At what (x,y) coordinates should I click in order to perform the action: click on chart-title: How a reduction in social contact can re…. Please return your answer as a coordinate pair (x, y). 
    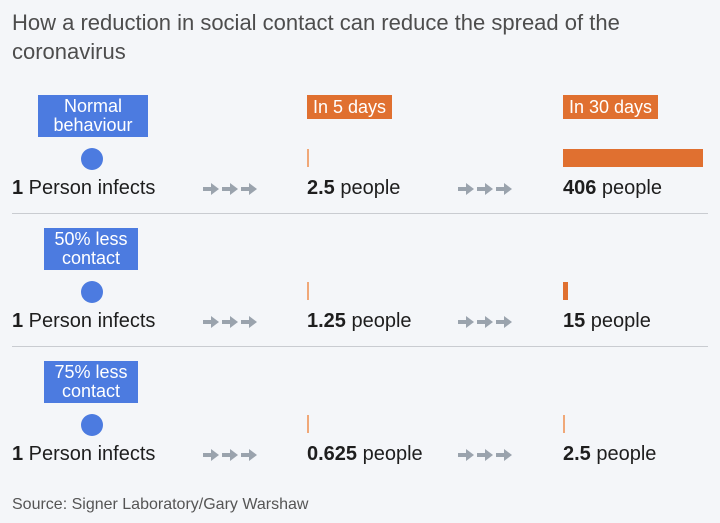
    Looking at the image, I should click on (316, 37).